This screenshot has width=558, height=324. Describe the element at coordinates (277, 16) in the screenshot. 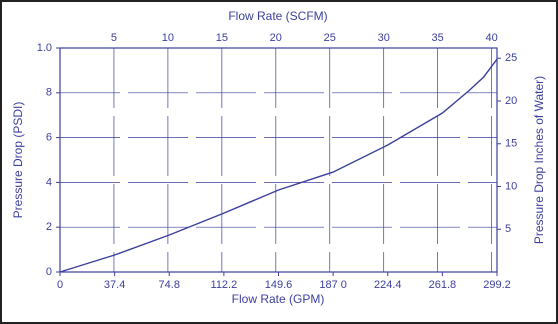

I see `x2-axis-label: Flow Rate (SCFM)` at that location.